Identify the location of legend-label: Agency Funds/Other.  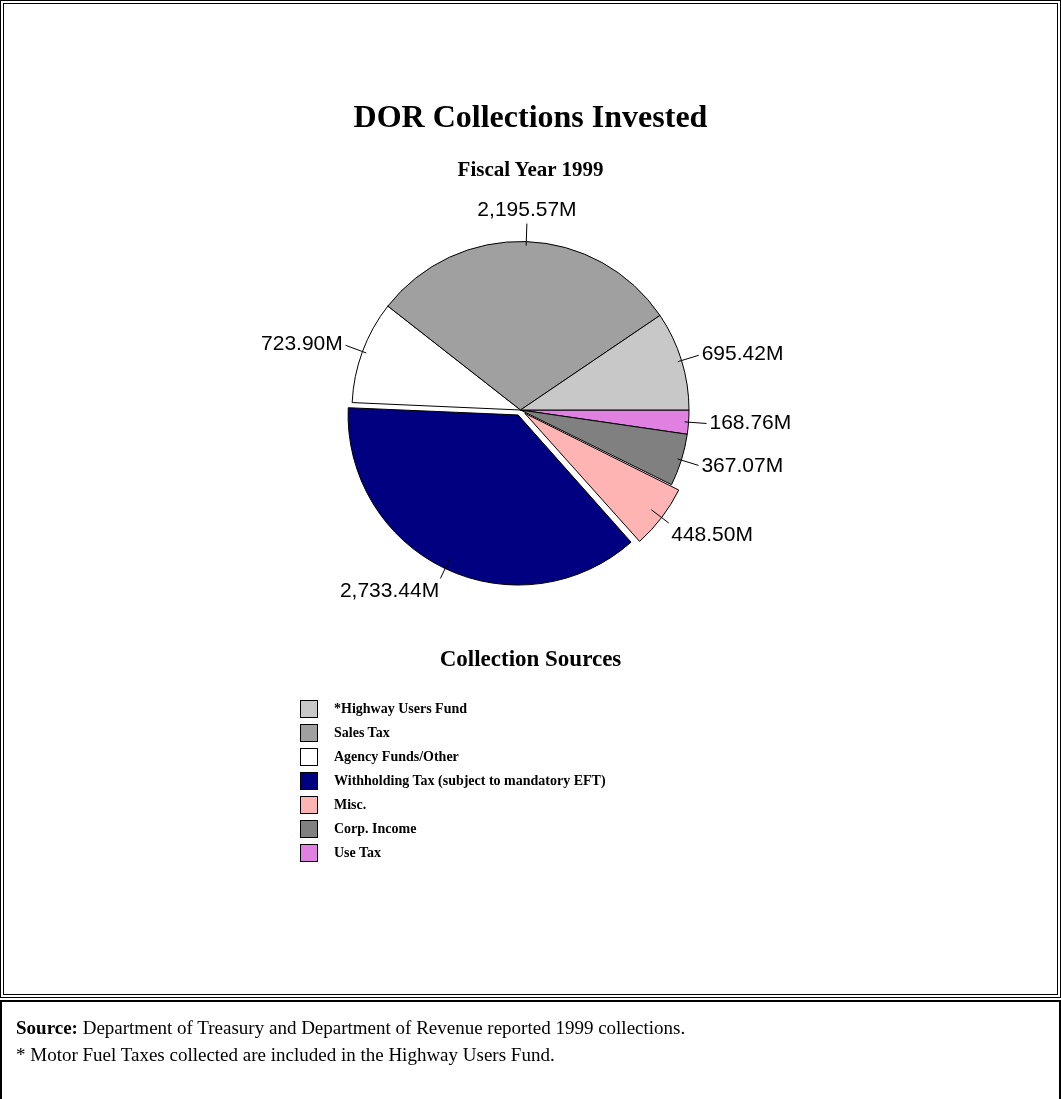
(396, 757).